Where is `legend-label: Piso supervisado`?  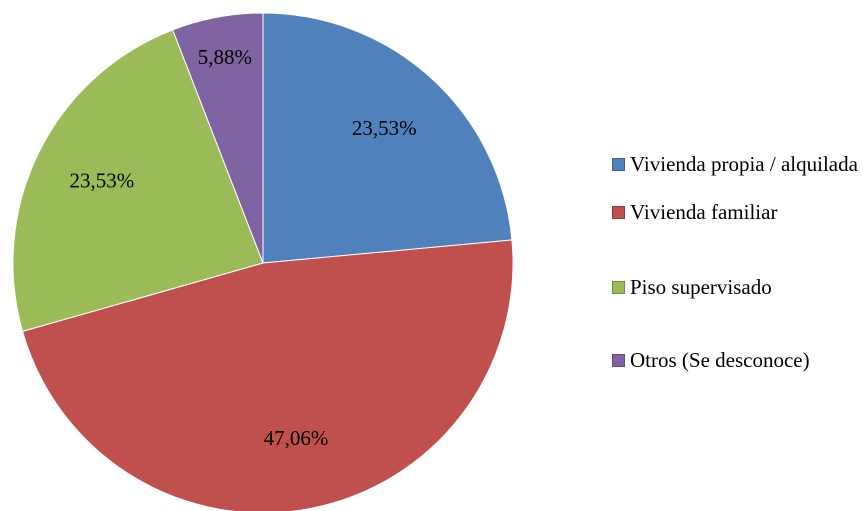 legend-label: Piso supervisado is located at coordinates (701, 287).